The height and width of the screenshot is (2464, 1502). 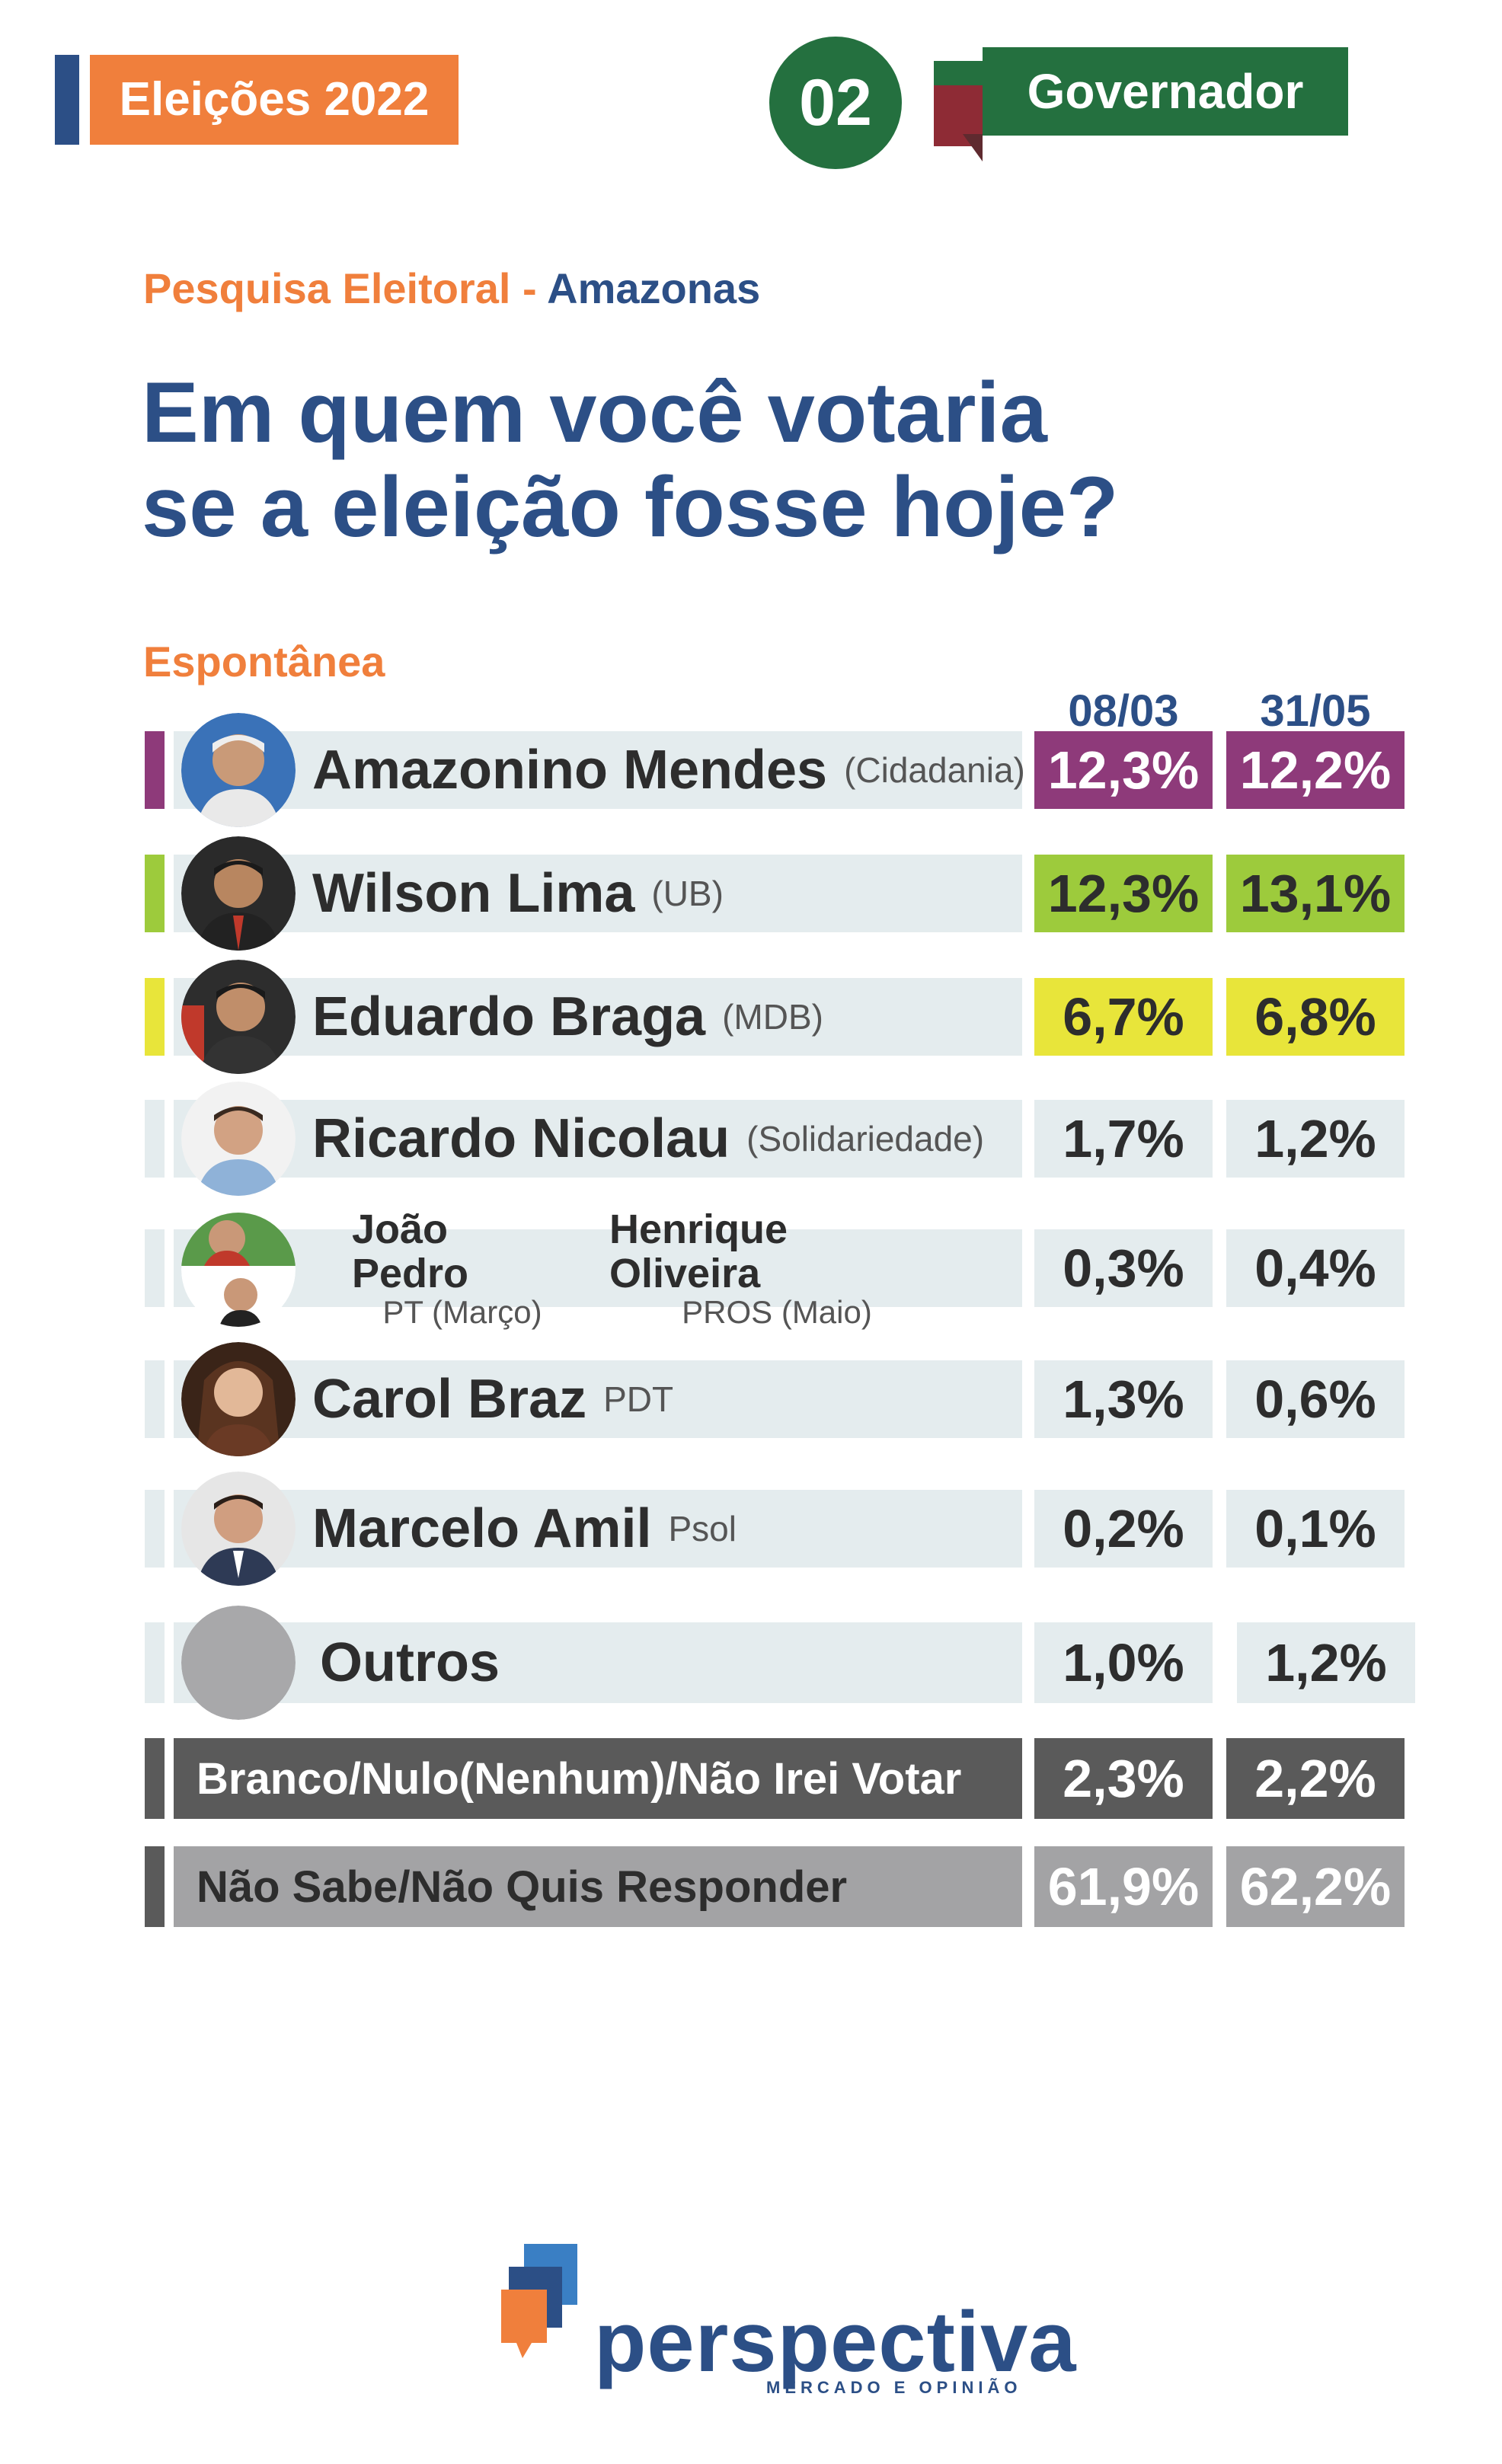 I want to click on candidate-name-text: Outros, so click(x=410, y=1662).